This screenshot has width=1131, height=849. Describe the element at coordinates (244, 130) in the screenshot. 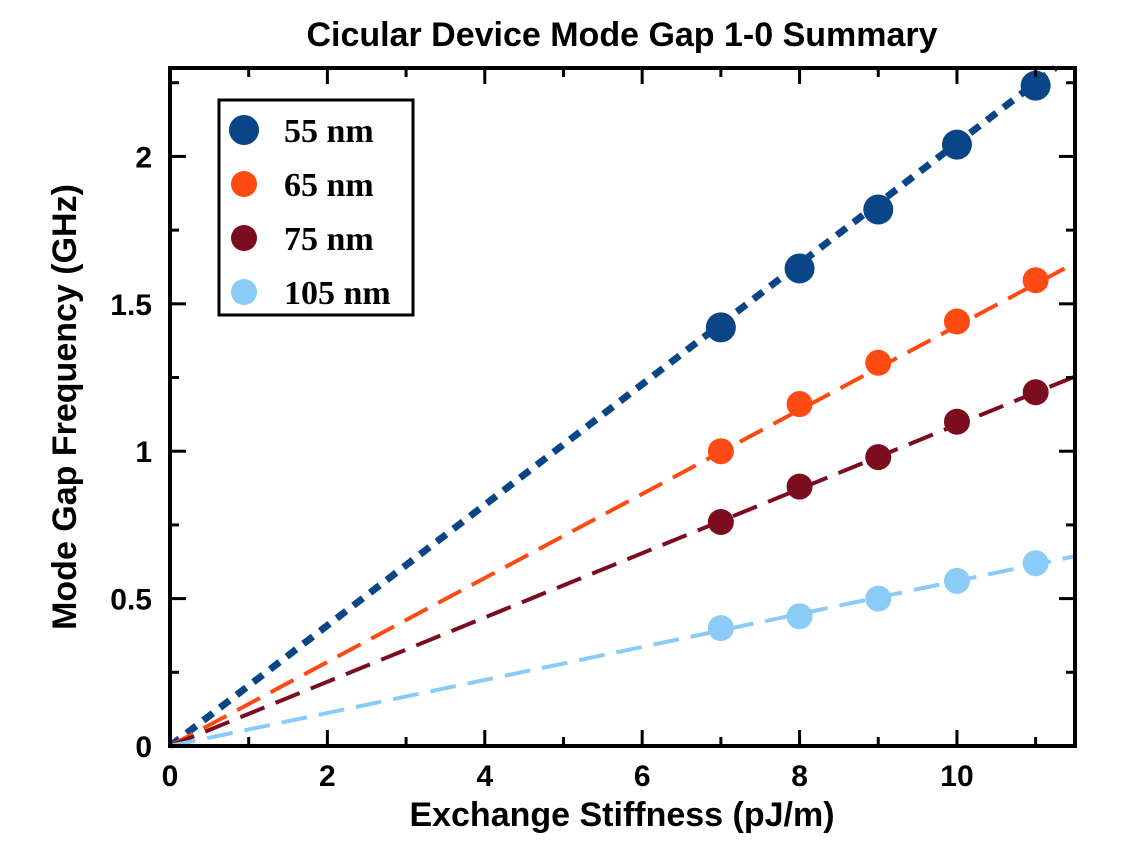

I see `legend-marker-55-nm` at that location.